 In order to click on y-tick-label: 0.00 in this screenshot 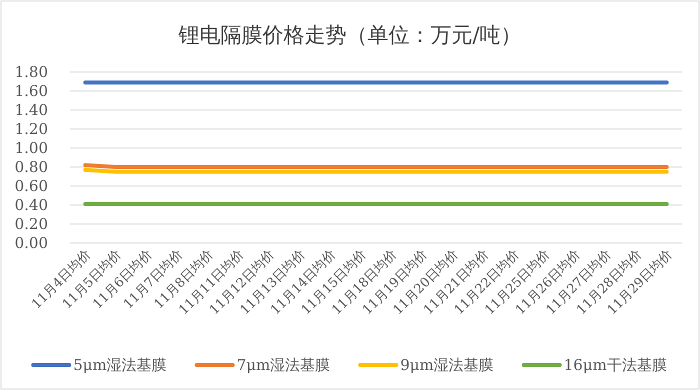, I will do `click(31, 243)`.